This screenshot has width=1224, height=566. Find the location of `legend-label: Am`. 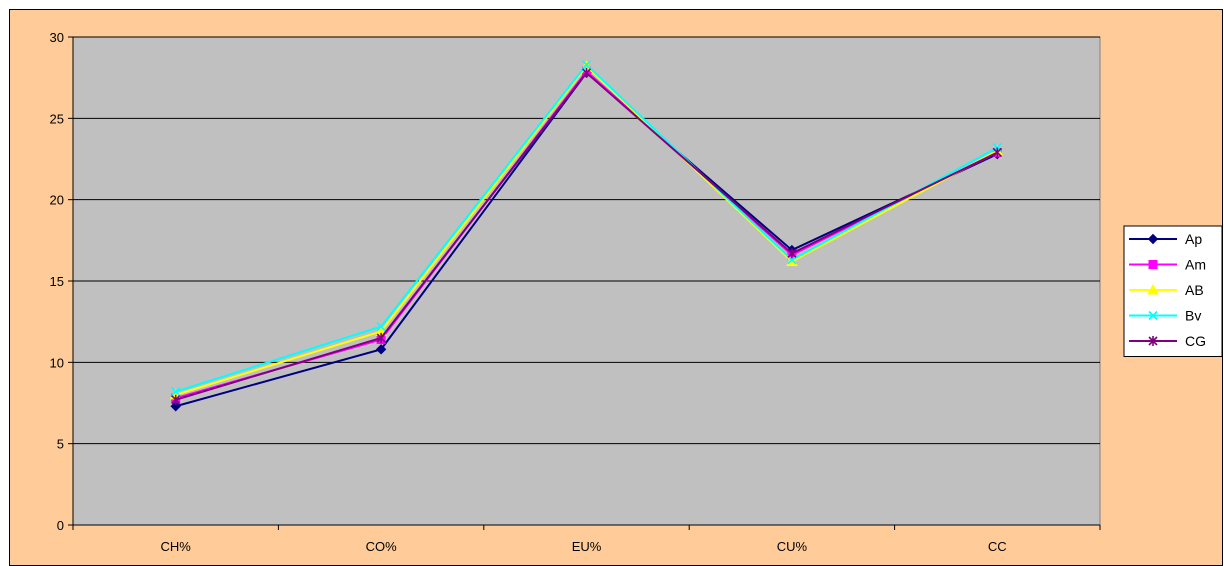

legend-label: Am is located at coordinates (1195, 265).